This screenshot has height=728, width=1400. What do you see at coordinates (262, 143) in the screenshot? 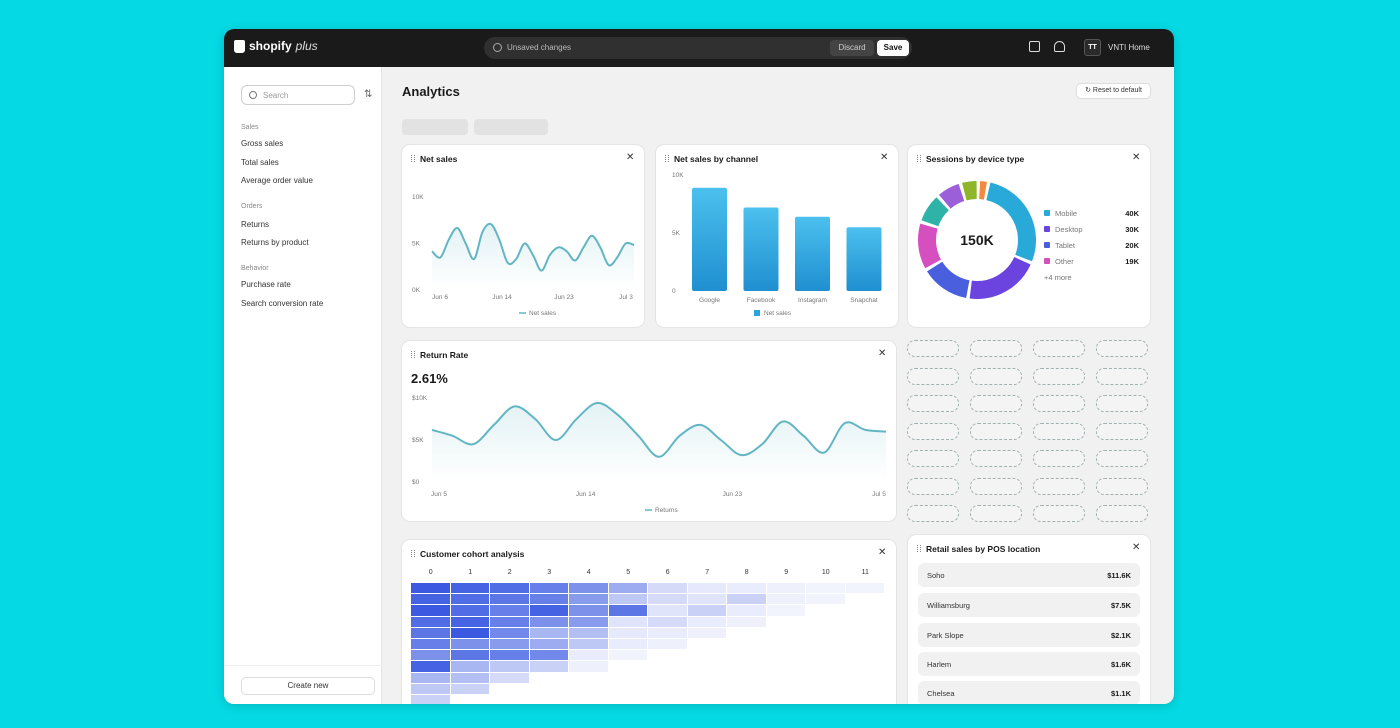
I see `sidebar-item-gross-sales: Gross sales` at bounding box center [262, 143].